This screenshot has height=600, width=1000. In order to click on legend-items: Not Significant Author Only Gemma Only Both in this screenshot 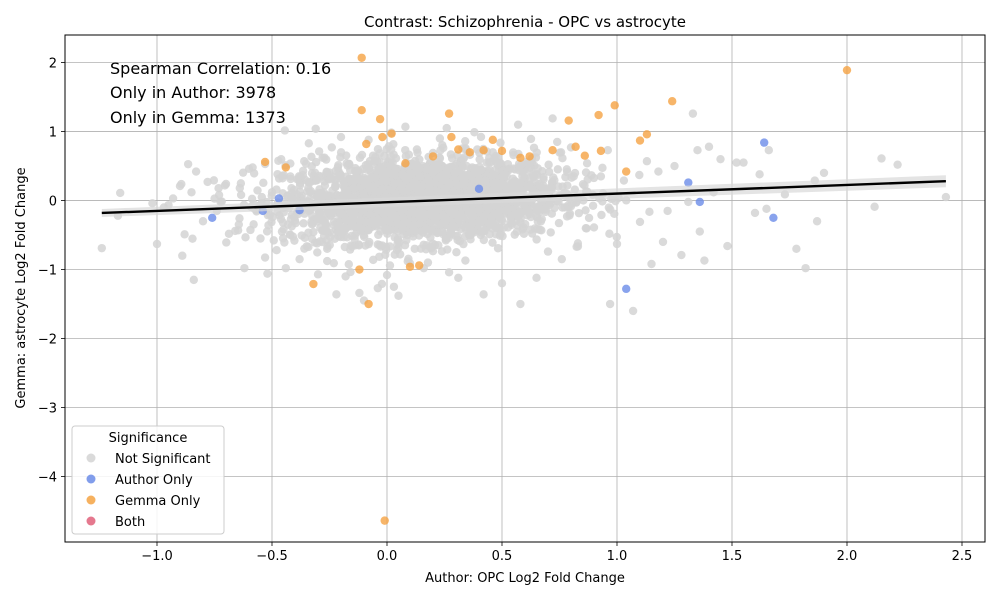, I will do `click(148, 491)`.